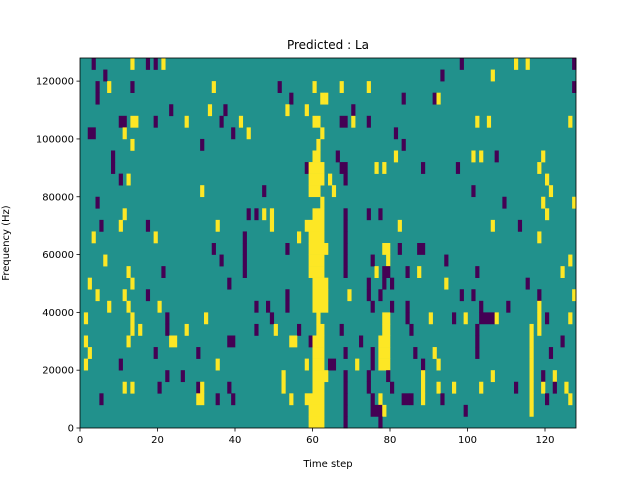 This screenshot has height=480, width=640. Describe the element at coordinates (544, 440) in the screenshot. I see `x-tick-label: 120` at that location.